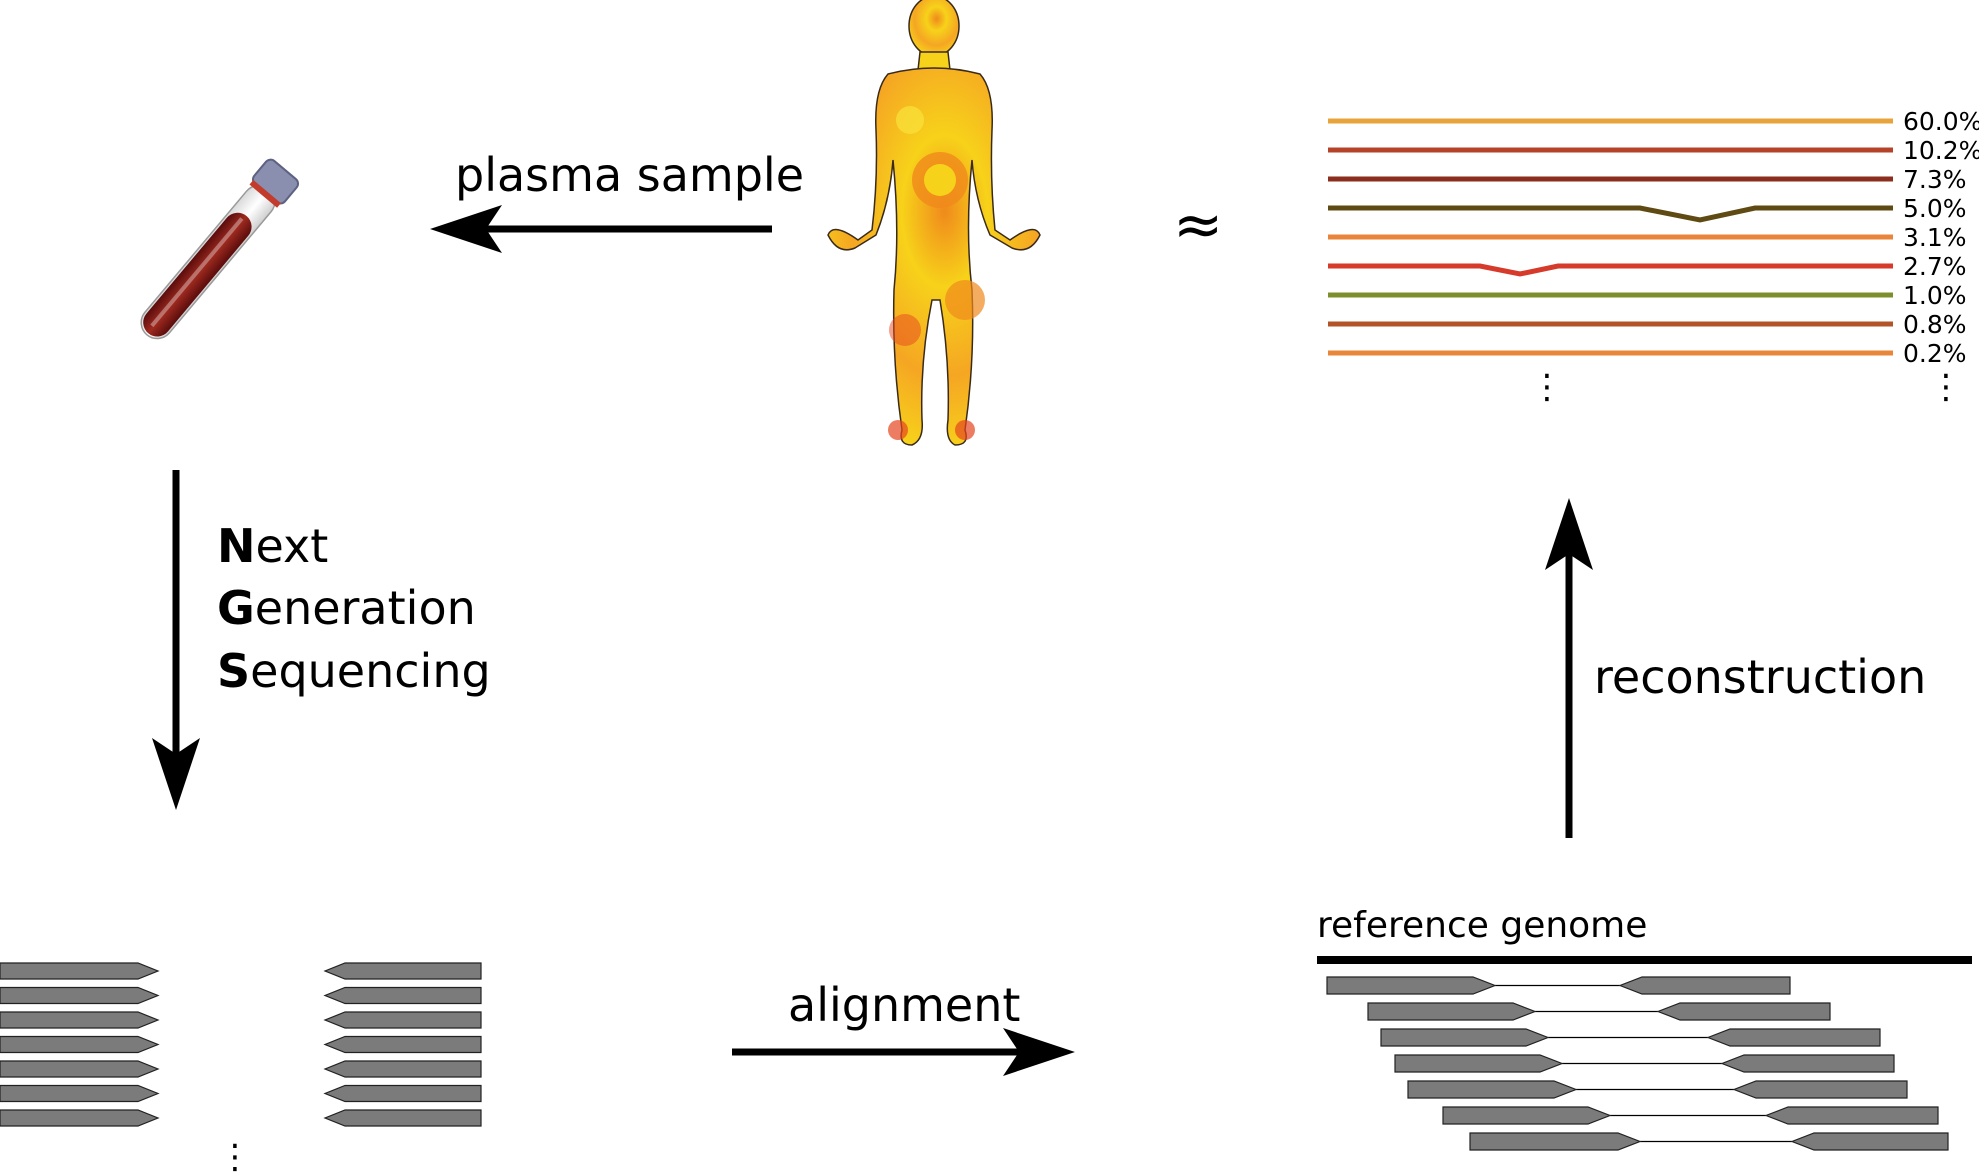 The width and height of the screenshot is (1979, 1173). What do you see at coordinates (1935, 266) in the screenshot?
I see `haplotype-fraction-label: 2.7%` at bounding box center [1935, 266].